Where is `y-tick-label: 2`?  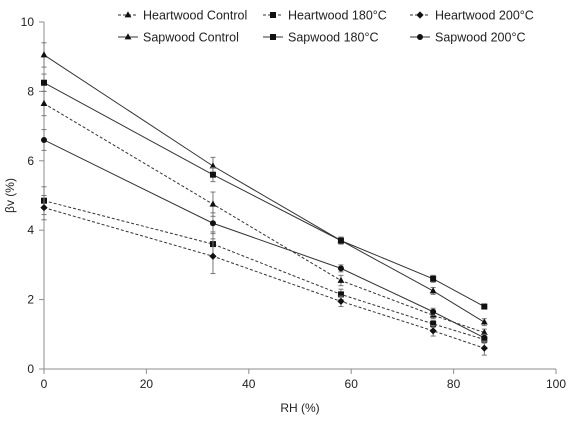
y-tick-label: 2 is located at coordinates (30, 300).